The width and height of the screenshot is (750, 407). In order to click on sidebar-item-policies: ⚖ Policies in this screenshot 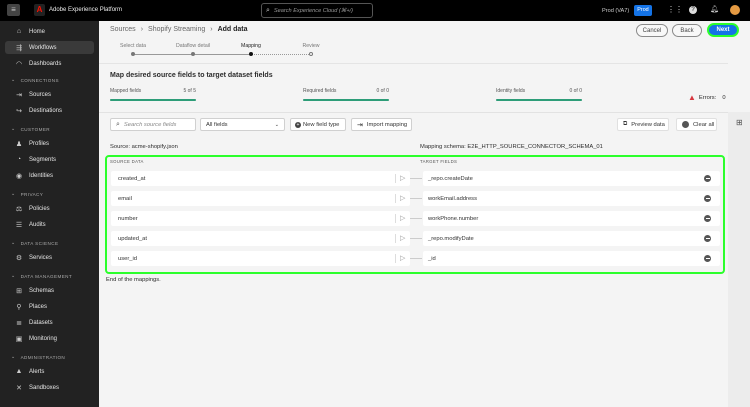, I will do `click(32, 209)`.